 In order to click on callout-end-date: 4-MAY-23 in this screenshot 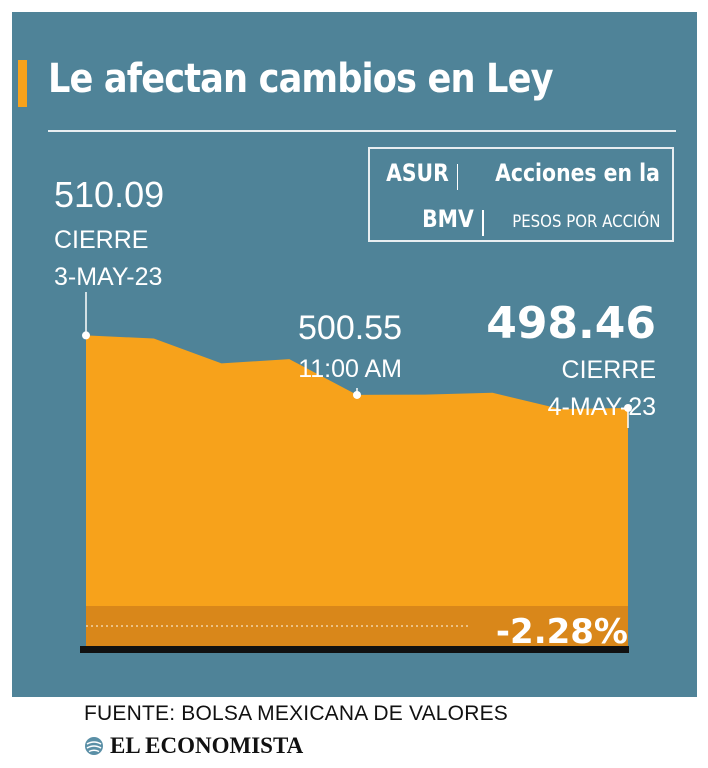, I will do `click(602, 407)`.